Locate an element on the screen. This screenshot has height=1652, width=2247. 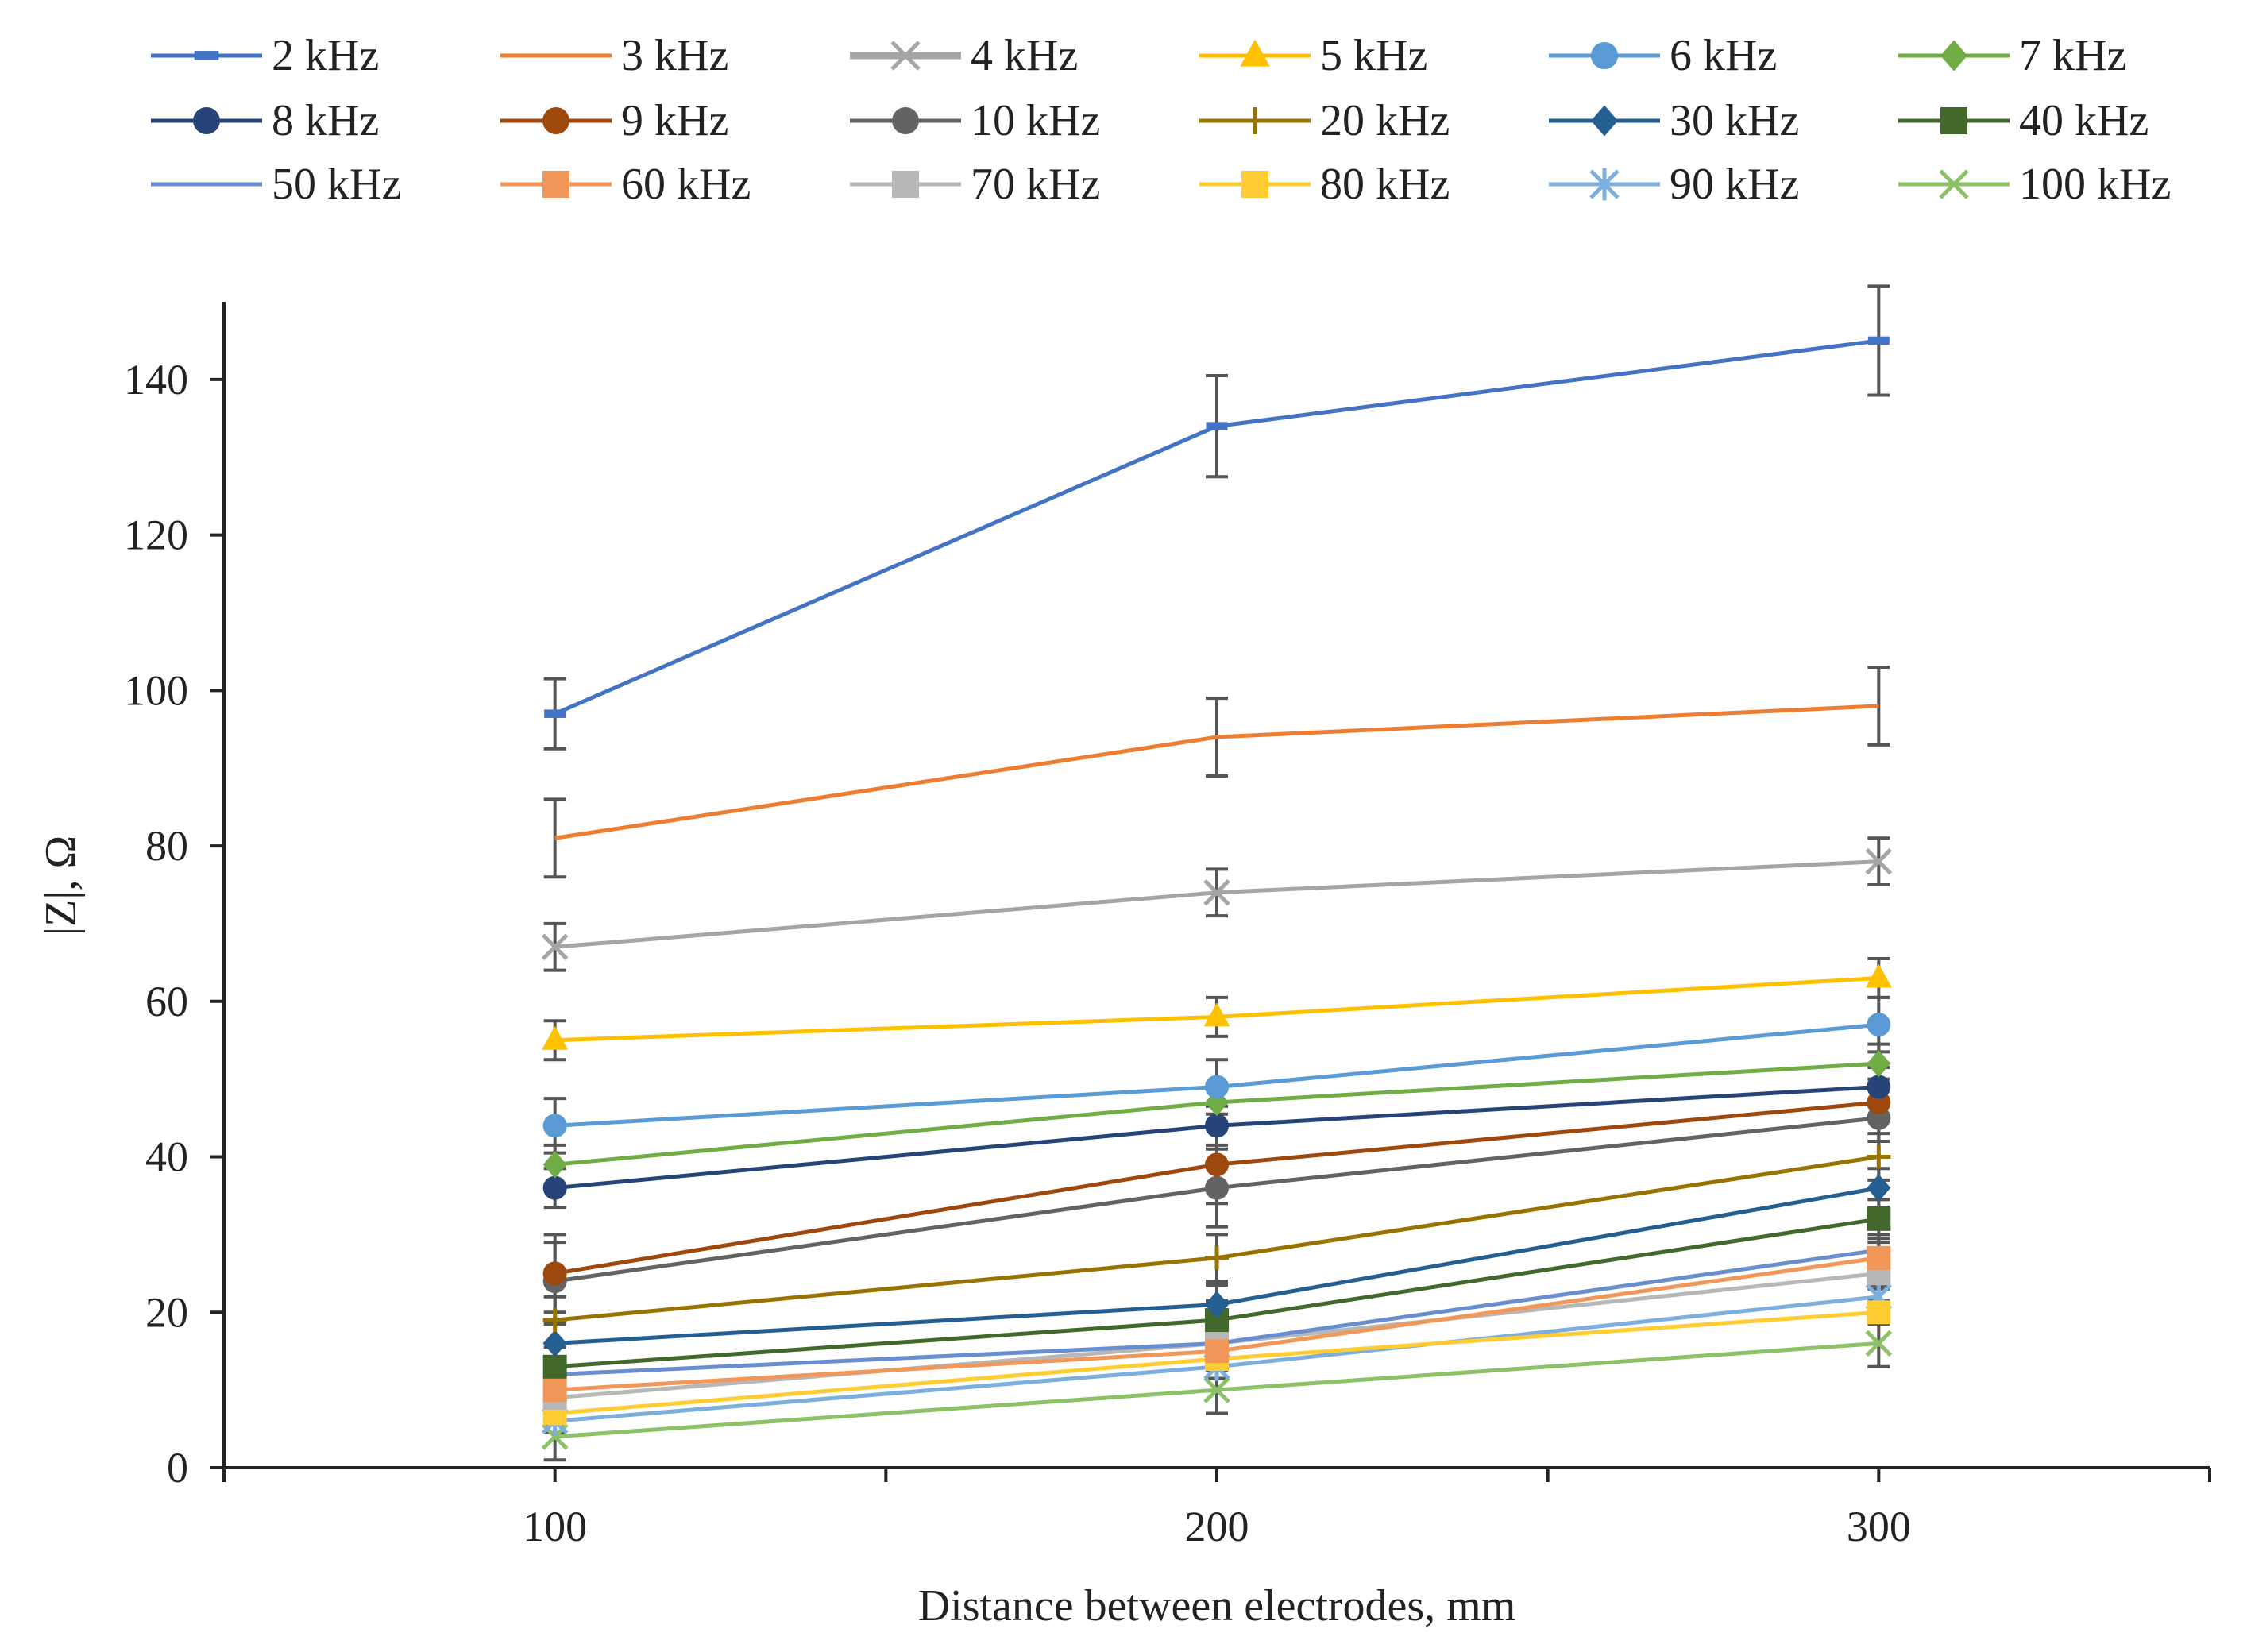
legend-label: 8 kHz is located at coordinates (325, 120).